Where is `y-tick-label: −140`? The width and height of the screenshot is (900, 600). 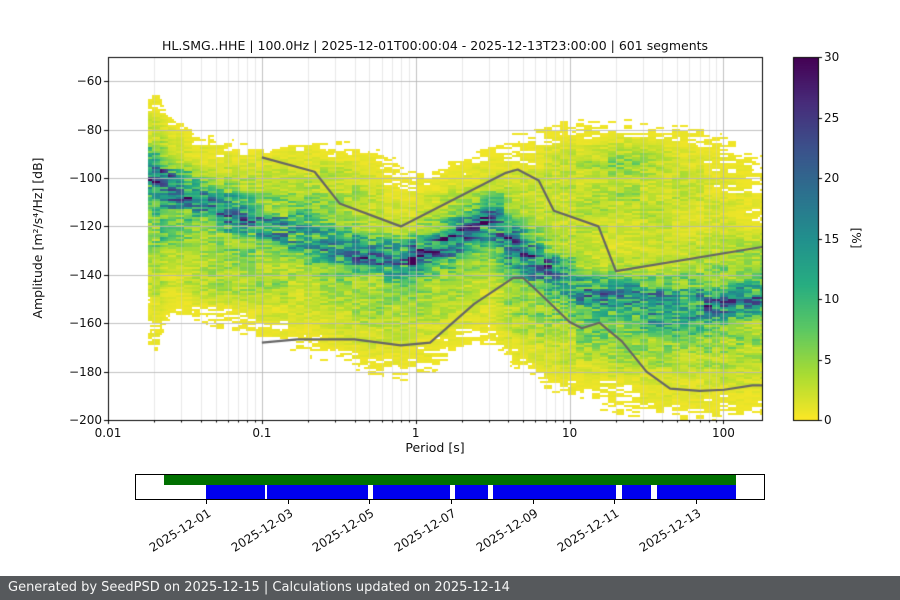 y-tick-label: −140 is located at coordinates (85, 274).